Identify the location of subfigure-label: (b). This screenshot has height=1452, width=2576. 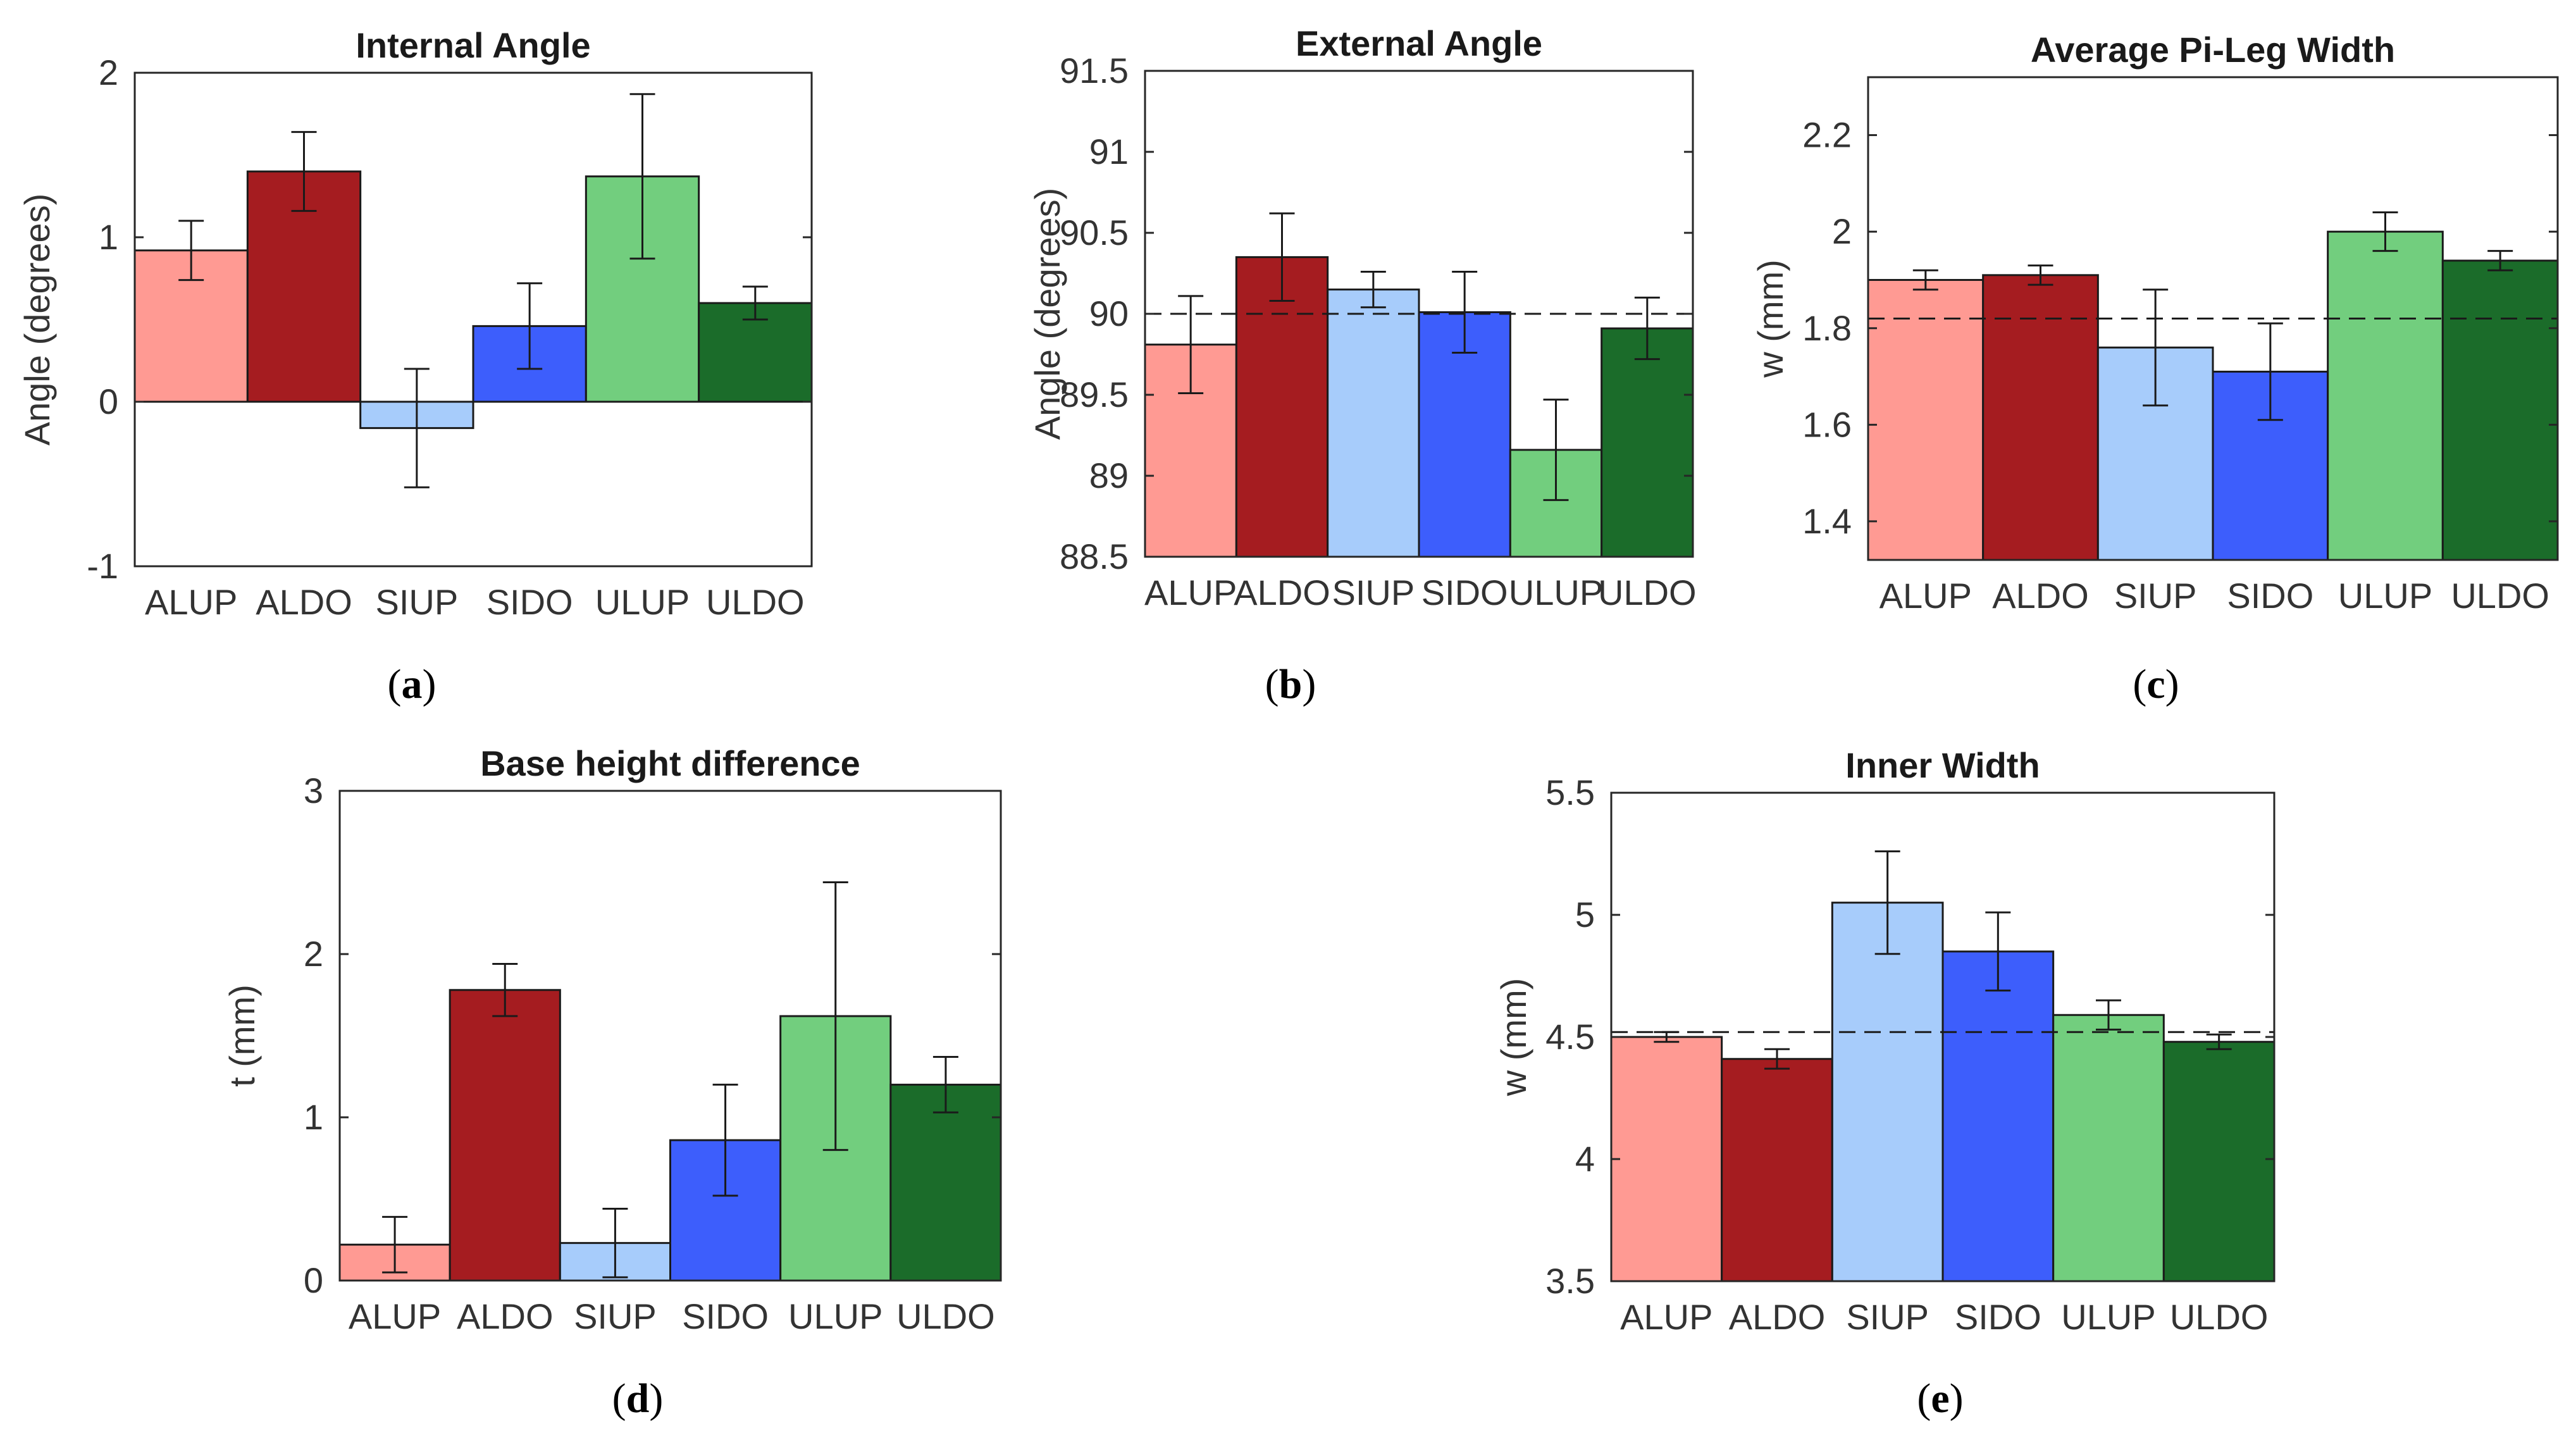
(1291, 684).